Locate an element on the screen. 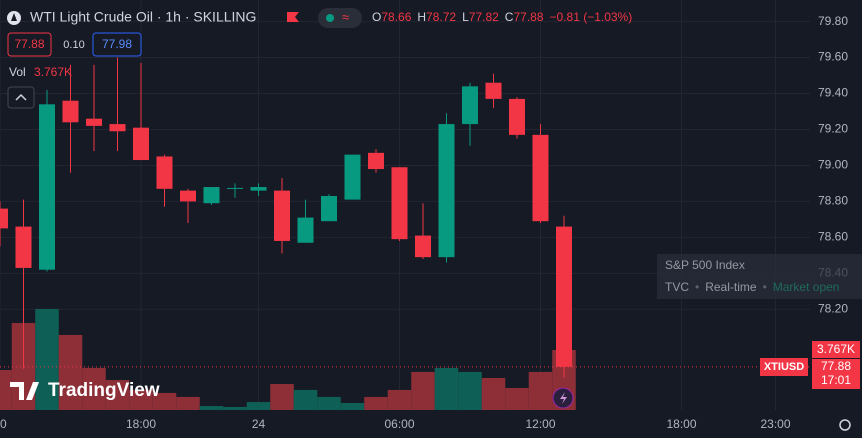 The width and height of the screenshot is (862, 438). logo-mark is located at coordinates (24, 391).